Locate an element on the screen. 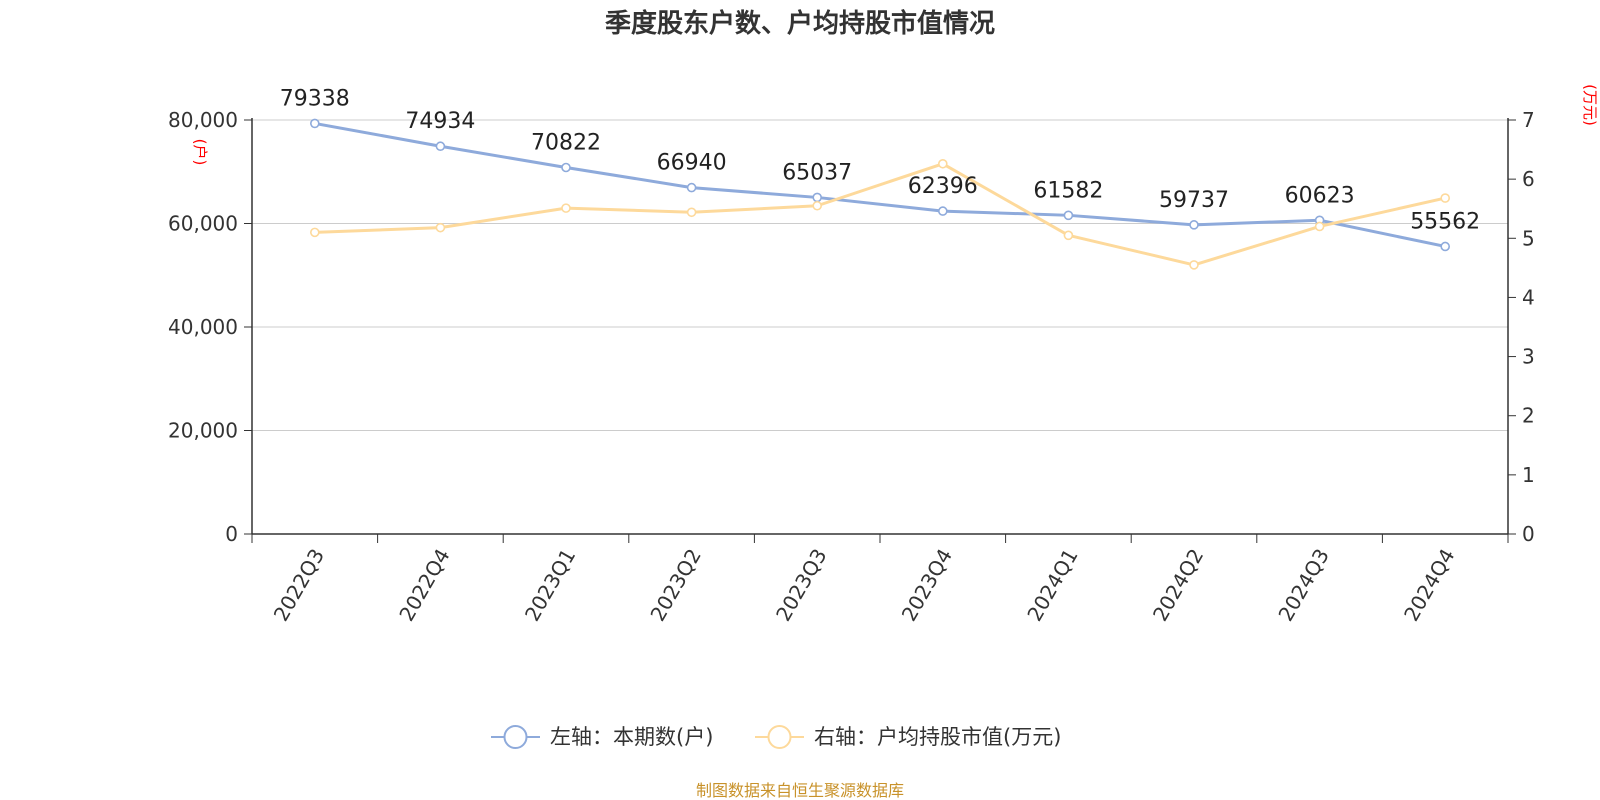  data-label: 60623 is located at coordinates (1320, 195).